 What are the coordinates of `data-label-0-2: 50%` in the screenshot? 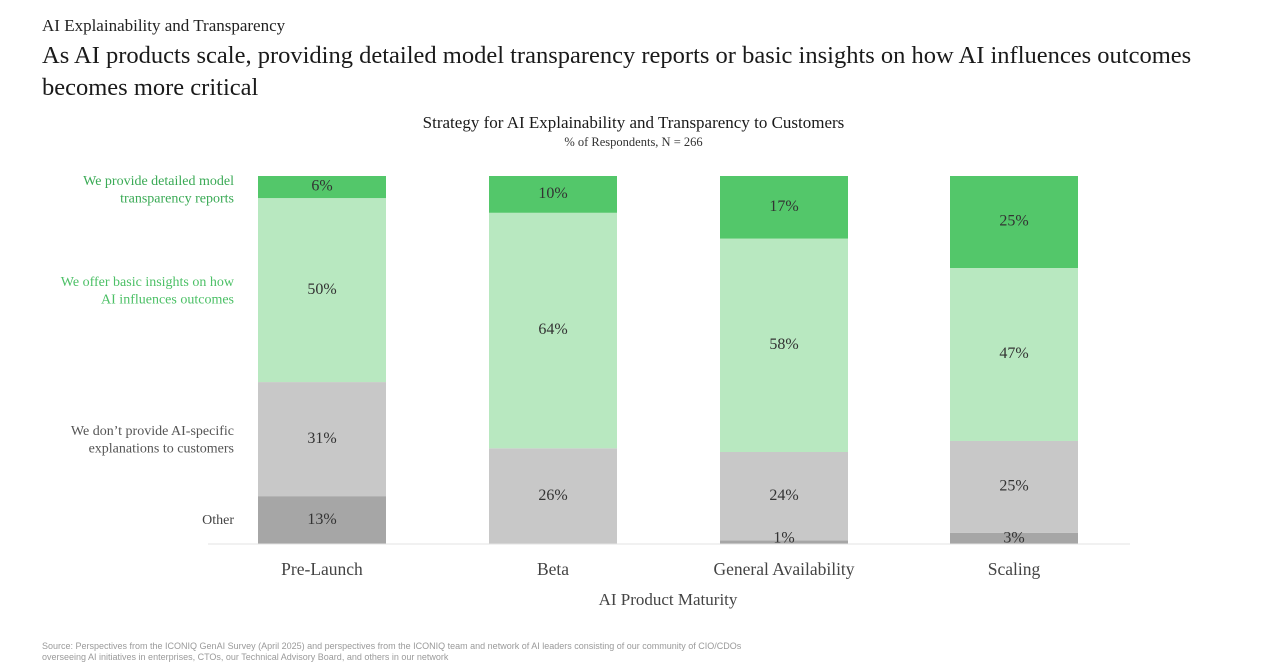 It's located at (321, 289).